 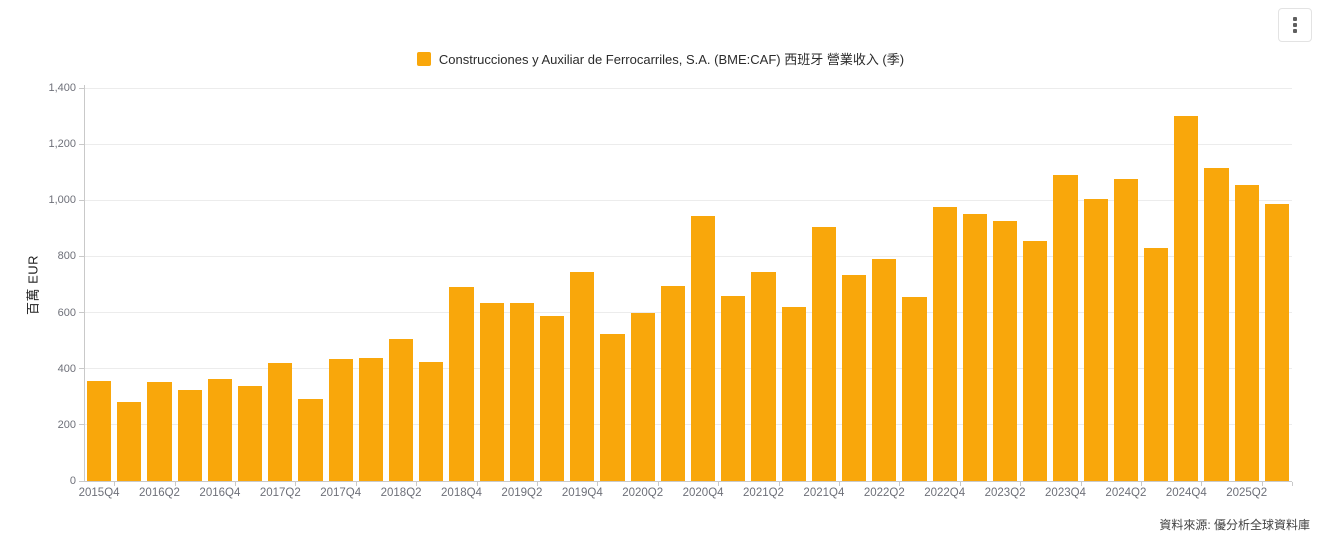 I want to click on y-axis-tick-label: 1,400, so click(x=62, y=88).